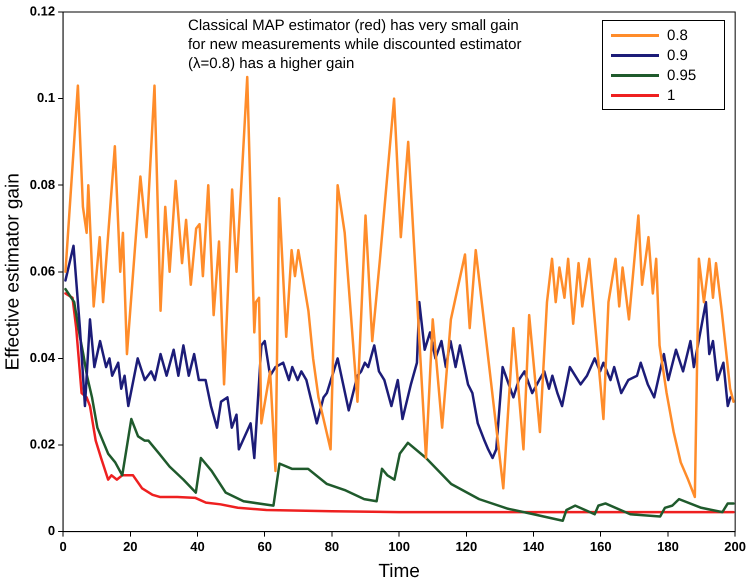 The height and width of the screenshot is (585, 749). What do you see at coordinates (399, 571) in the screenshot?
I see `x-axis-title: Time` at bounding box center [399, 571].